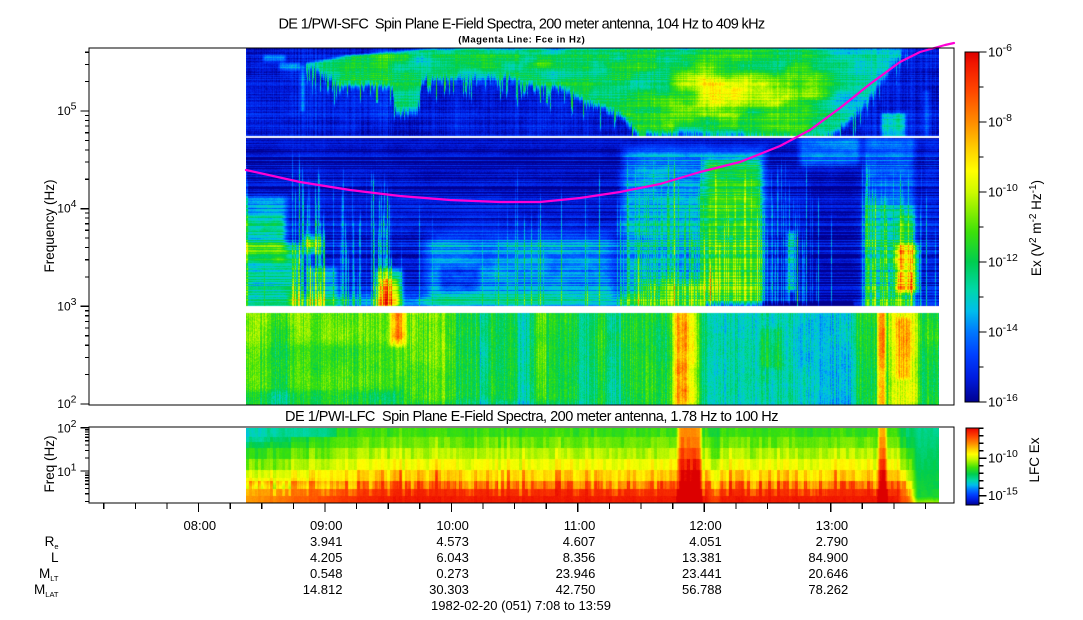 This screenshot has width=1083, height=620. I want to click on svg-text: L, so click(55, 557).